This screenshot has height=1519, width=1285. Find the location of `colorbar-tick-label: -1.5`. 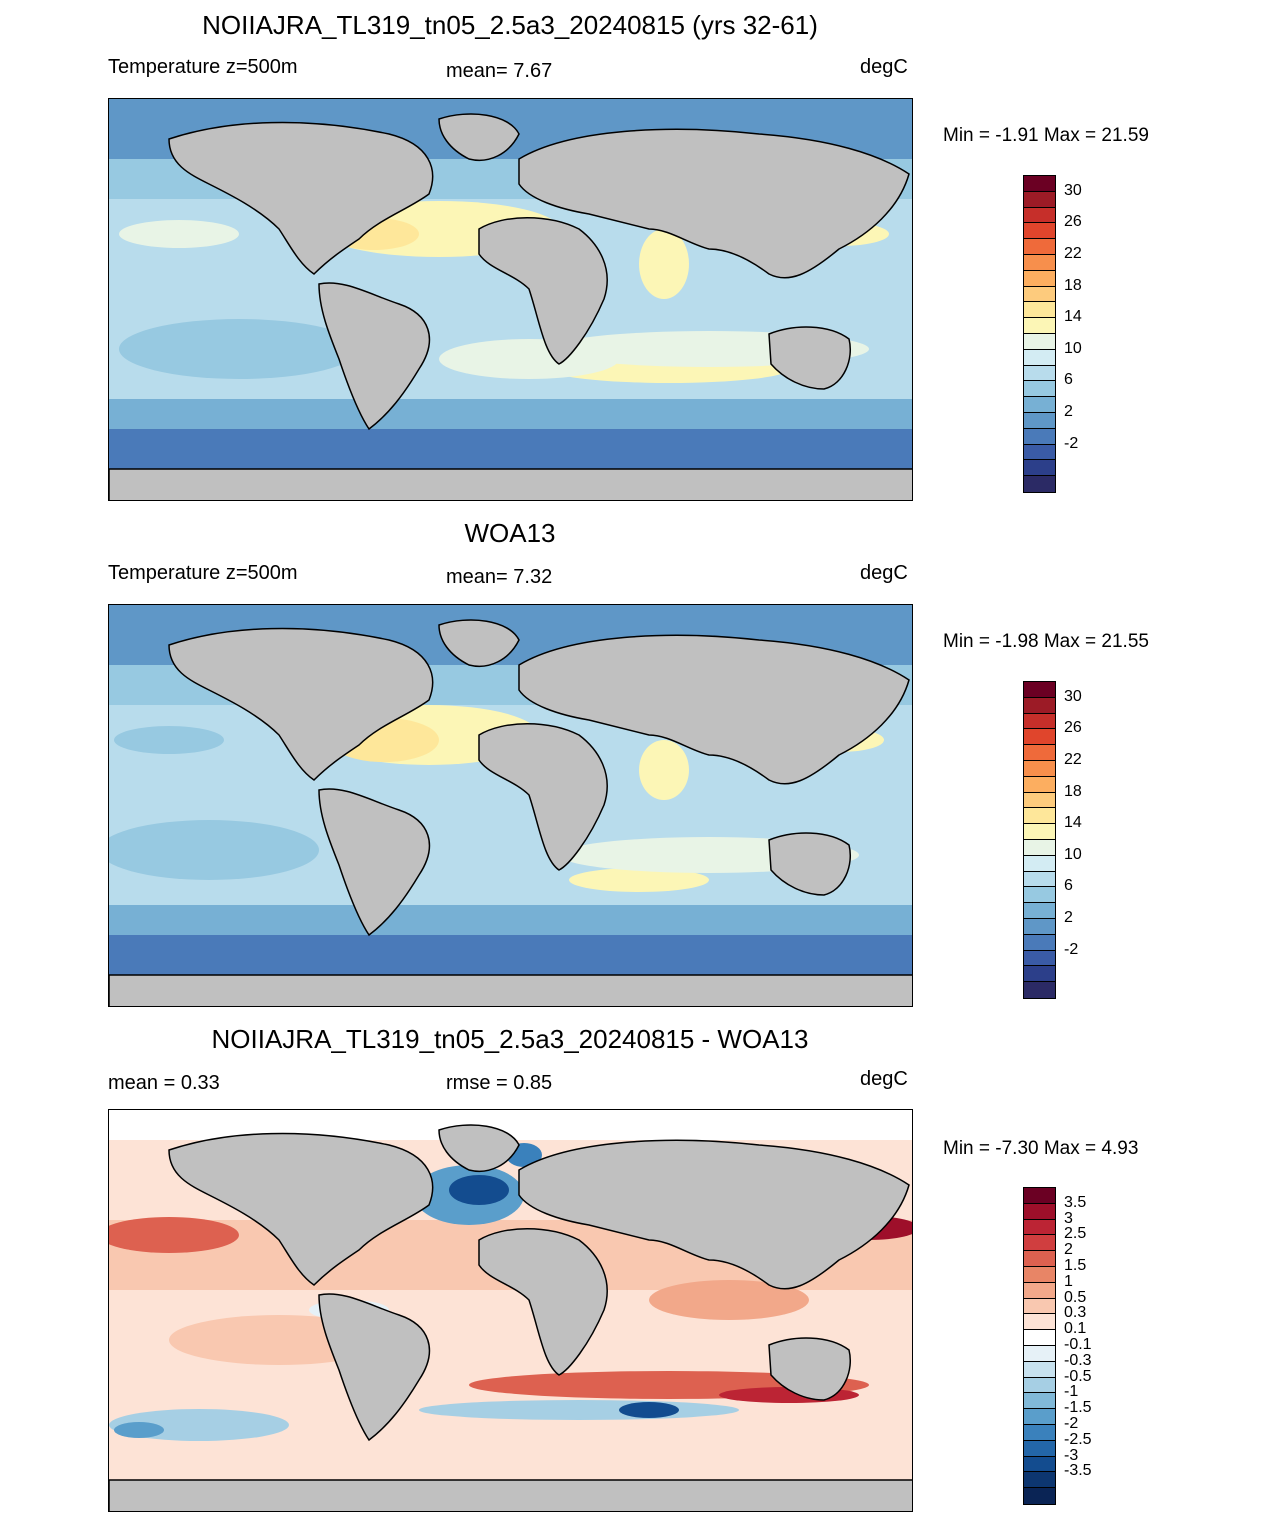

colorbar-tick-label: -1.5 is located at coordinates (1078, 1408).